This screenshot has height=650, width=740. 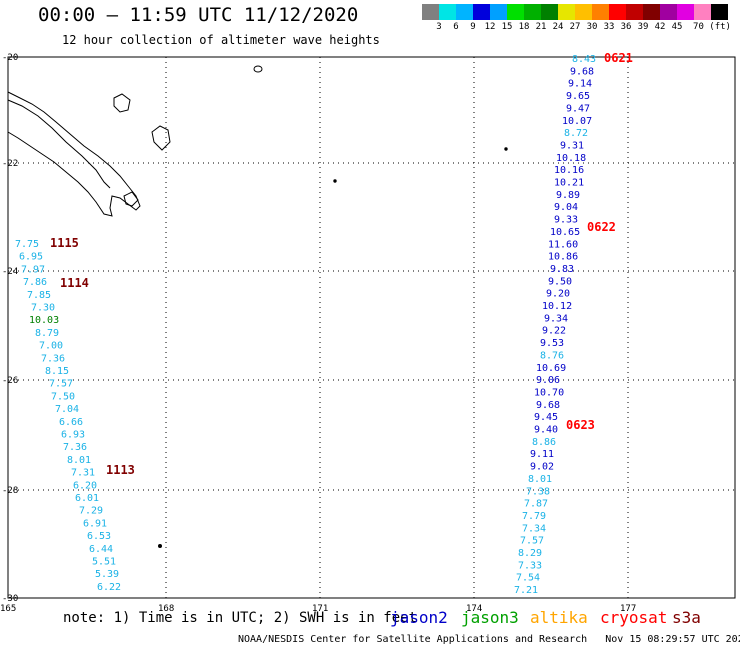 What do you see at coordinates (557, 306) in the screenshot?
I see `swh-value: 10.12` at bounding box center [557, 306].